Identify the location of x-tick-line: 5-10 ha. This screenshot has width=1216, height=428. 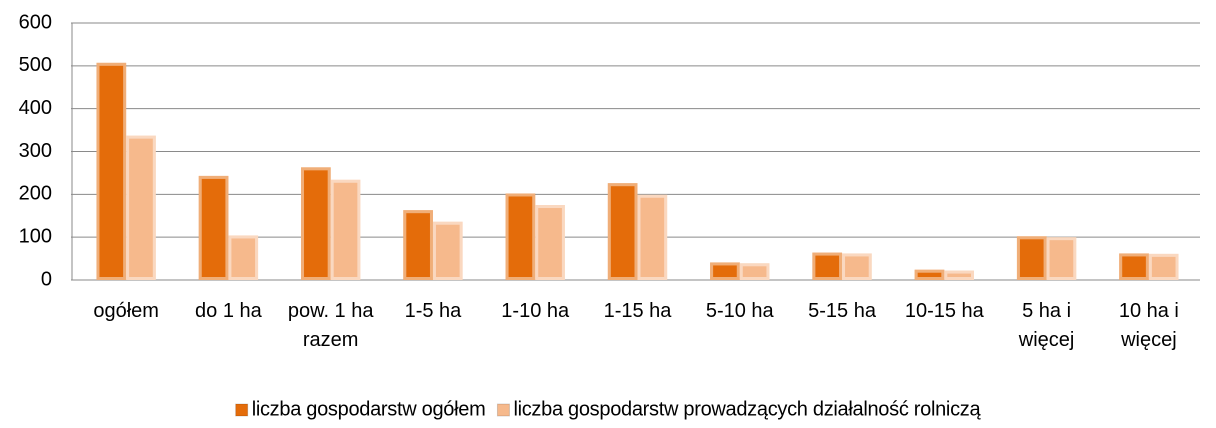
(740, 311).